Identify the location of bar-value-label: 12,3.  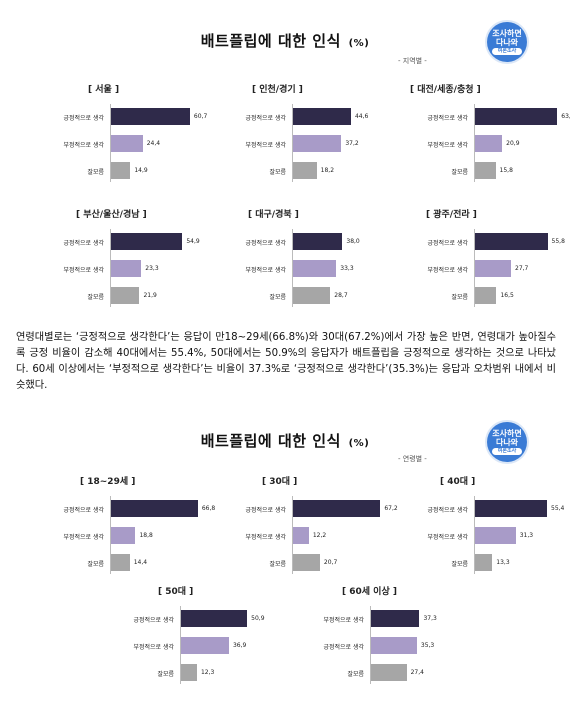
(207, 672).